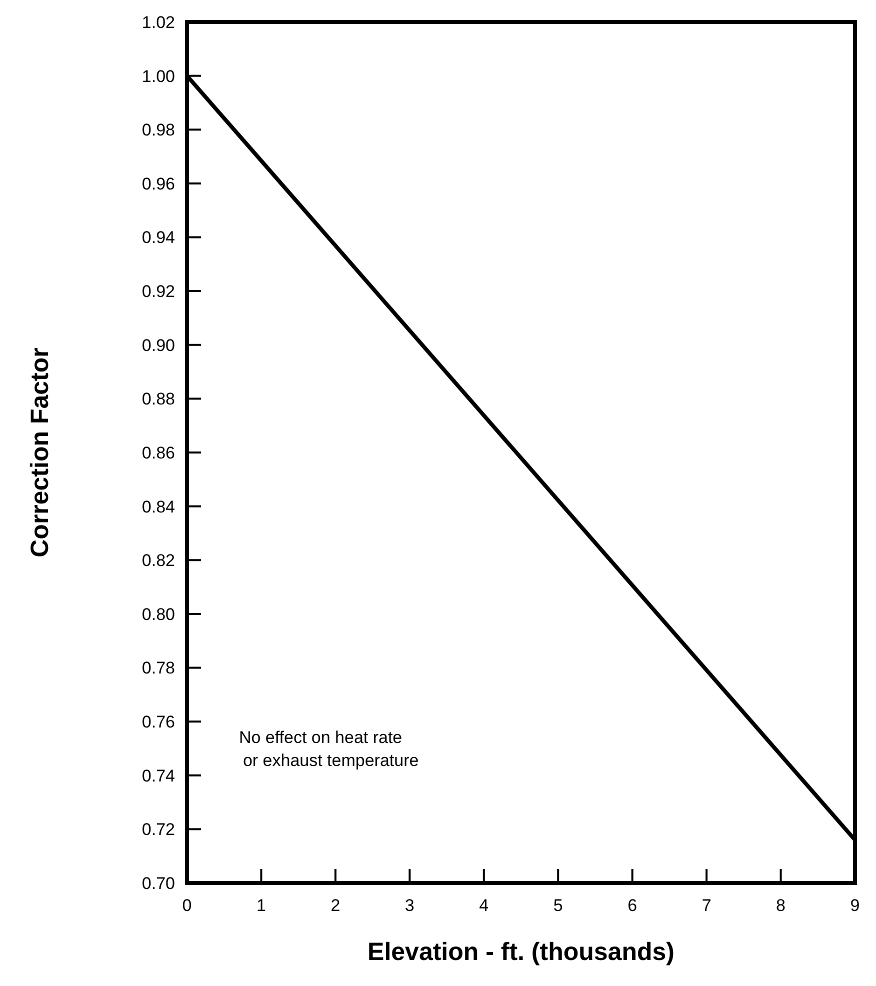 This screenshot has height=986, width=876. I want to click on y-tick-label: 0.82, so click(158, 560).